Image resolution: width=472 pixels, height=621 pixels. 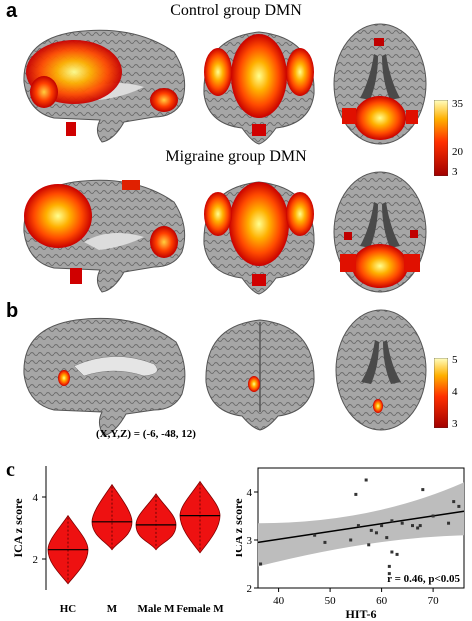 What do you see at coordinates (18, 528) in the screenshot?
I see `y-axis-label-c: ICA z score` at bounding box center [18, 528].